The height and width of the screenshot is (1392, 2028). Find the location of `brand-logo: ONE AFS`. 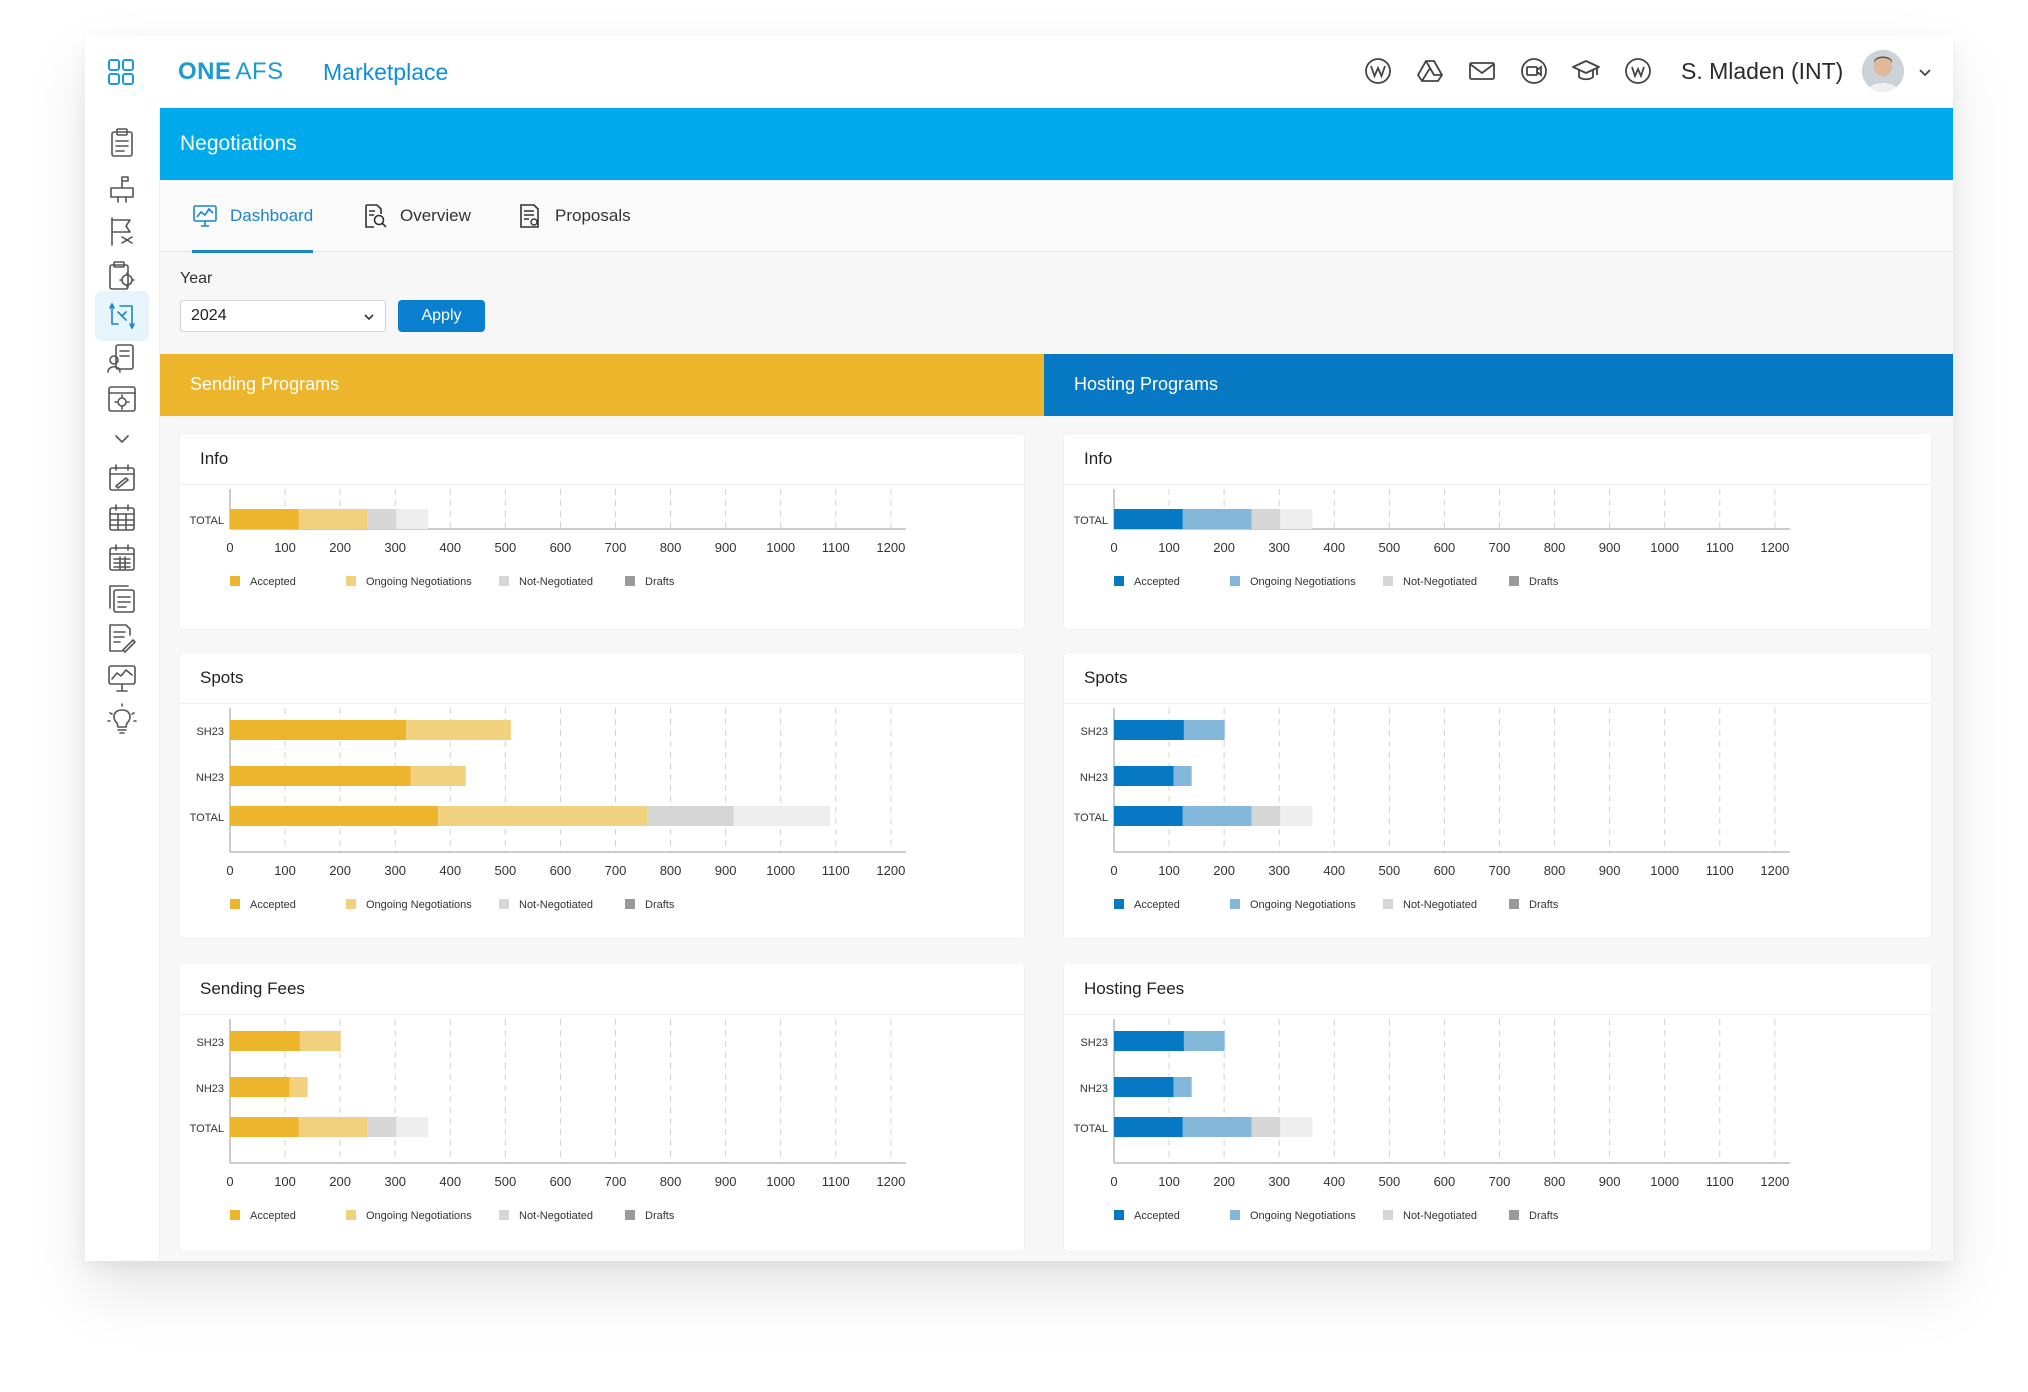

brand-logo: ONE AFS is located at coordinates (231, 72).